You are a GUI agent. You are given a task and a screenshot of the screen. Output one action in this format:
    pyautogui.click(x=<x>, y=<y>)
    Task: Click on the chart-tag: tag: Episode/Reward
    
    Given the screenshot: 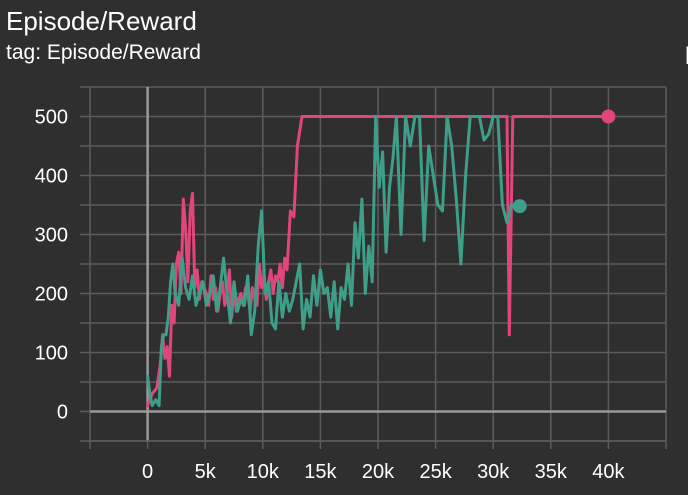 What is the action you would take?
    pyautogui.click(x=103, y=52)
    